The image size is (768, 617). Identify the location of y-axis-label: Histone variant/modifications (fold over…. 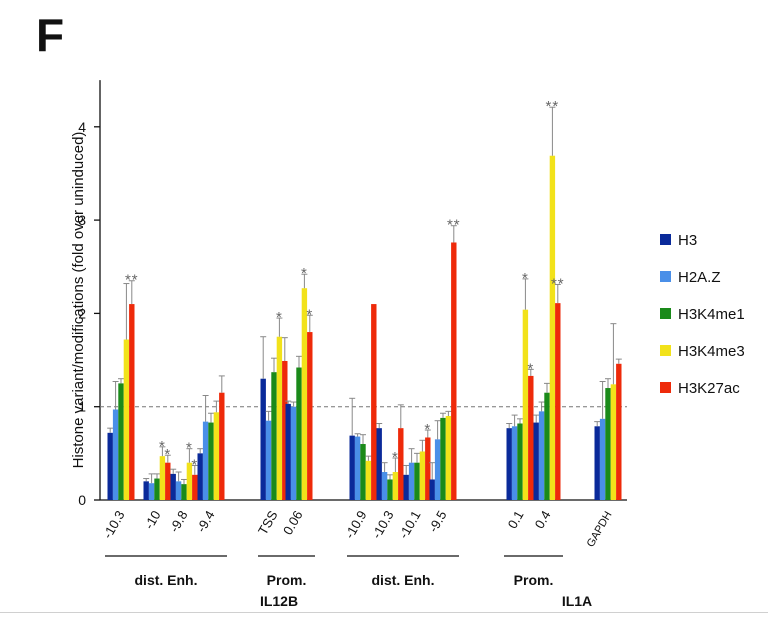
(78, 300).